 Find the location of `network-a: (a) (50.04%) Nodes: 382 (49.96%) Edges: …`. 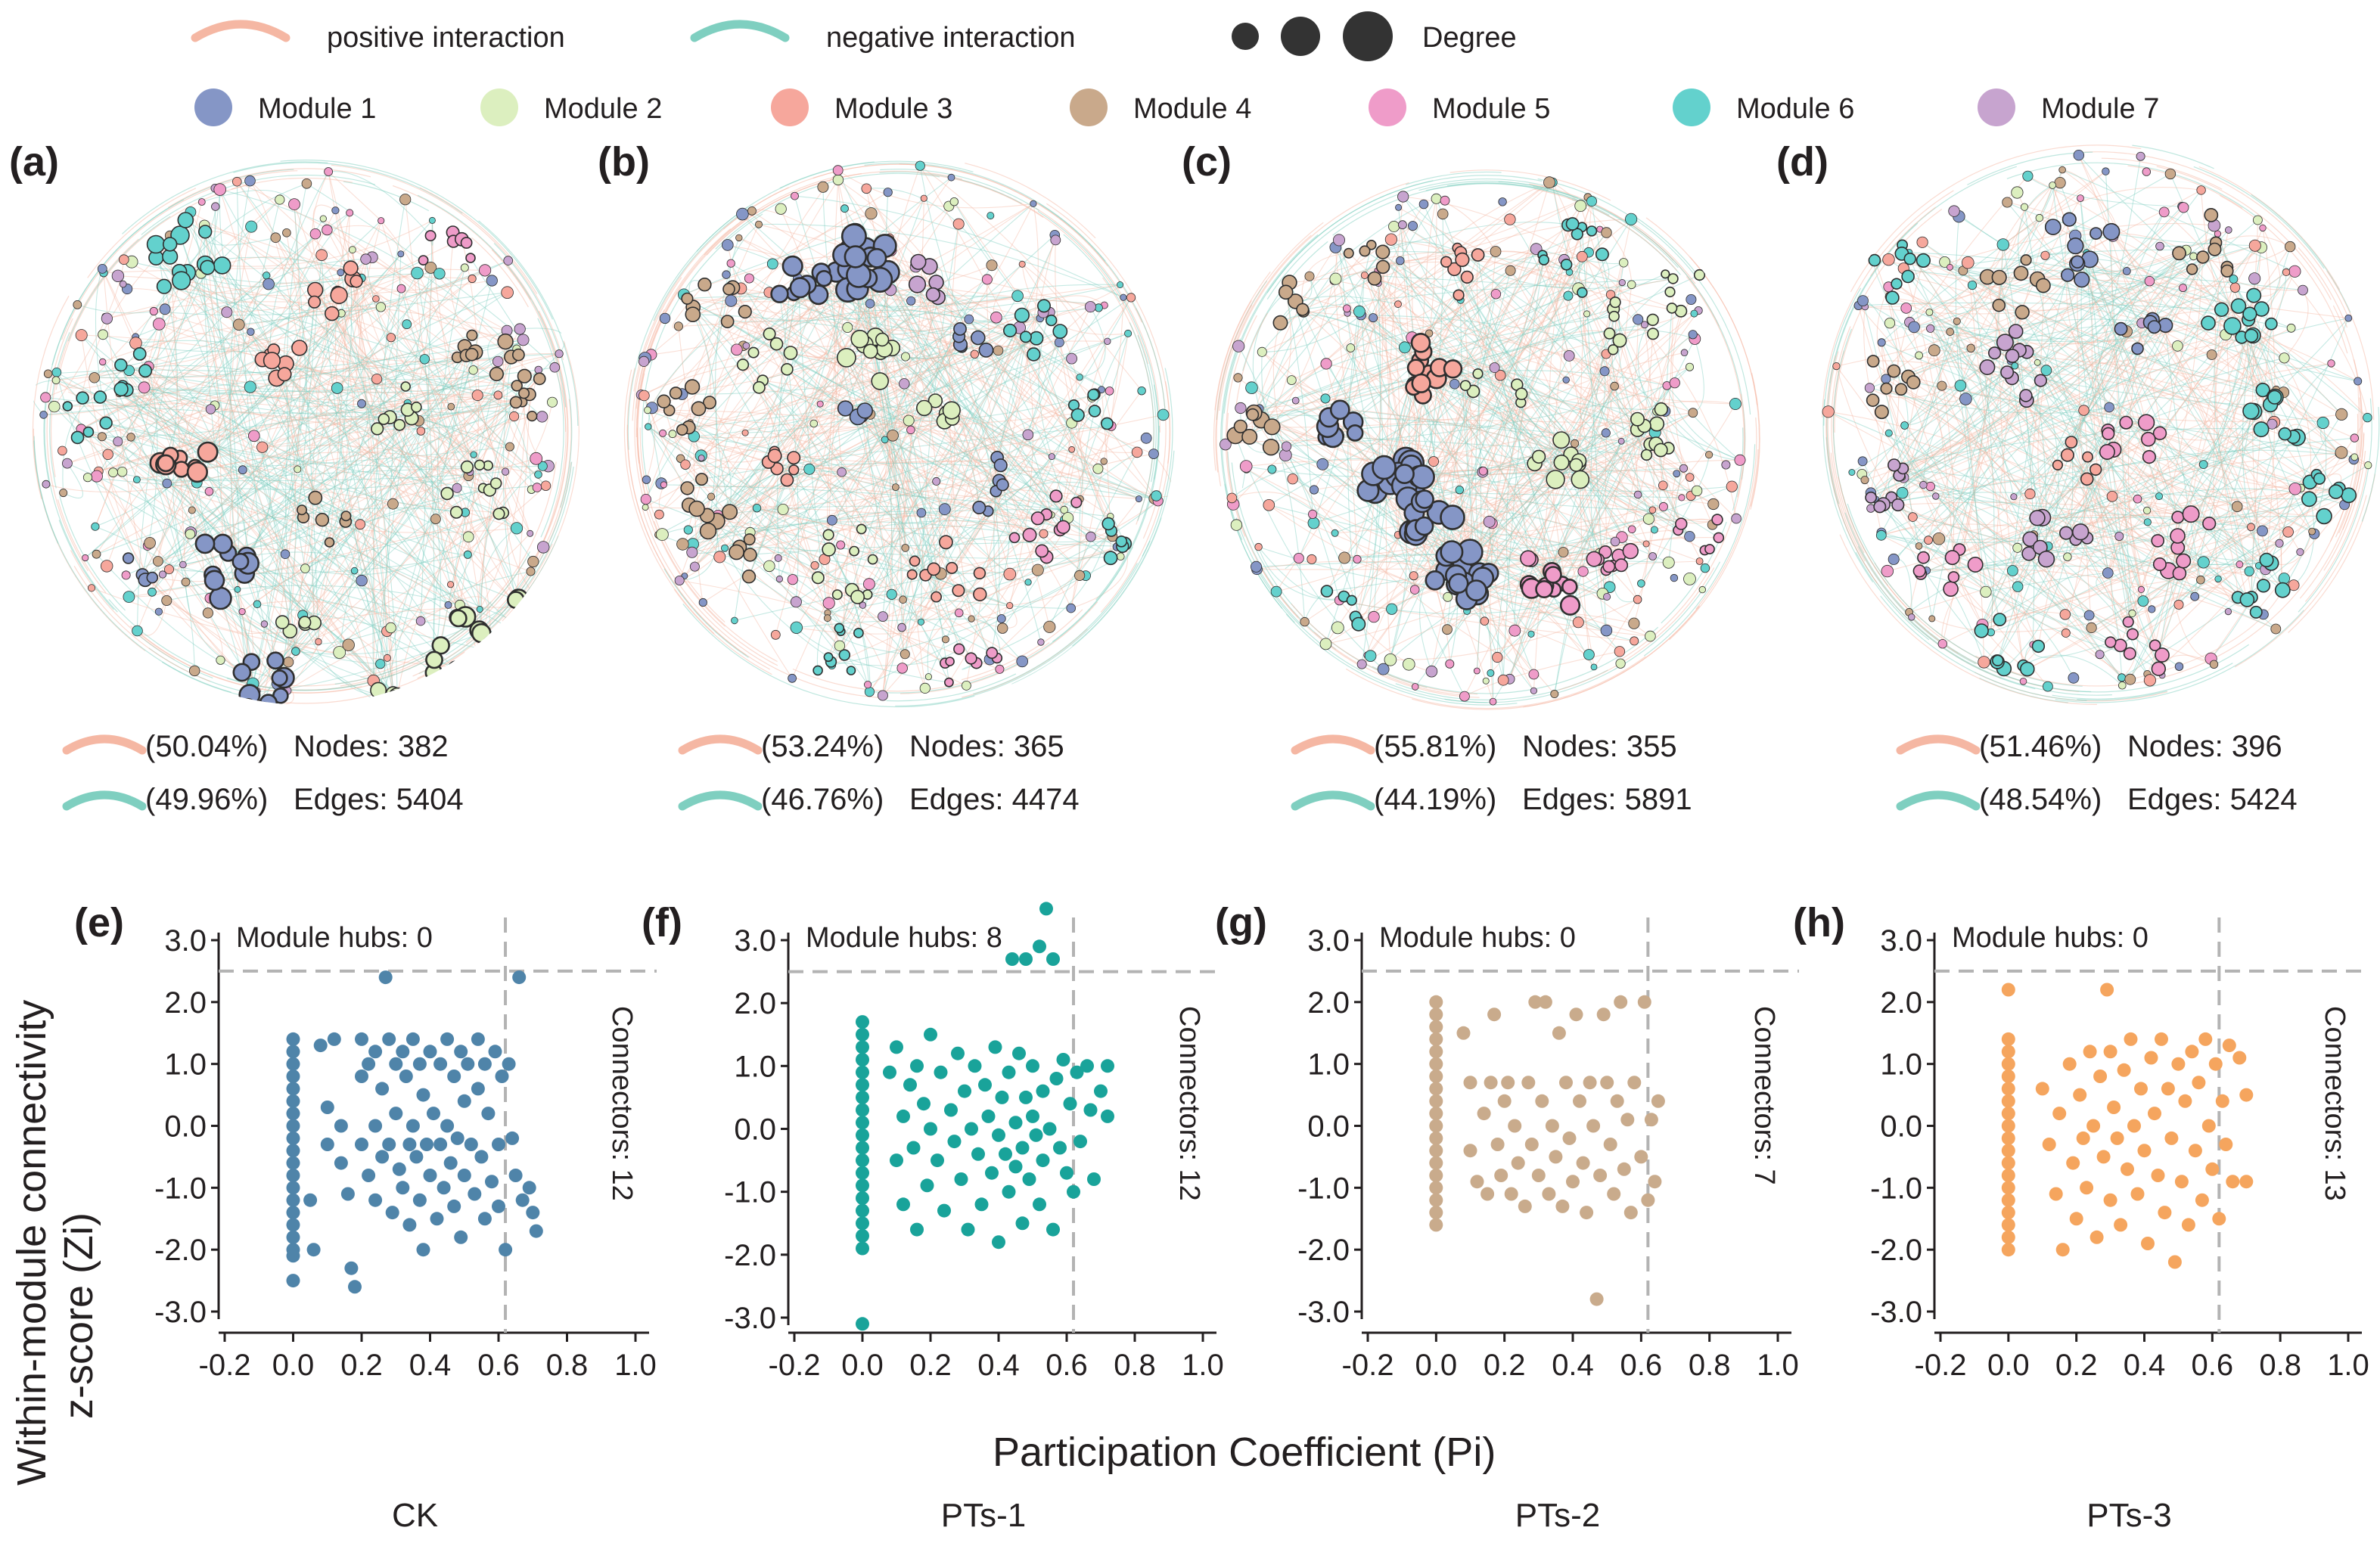

network-a: (a) (50.04%) Nodes: 382 (49.96%) Edges: … is located at coordinates (294, 477).